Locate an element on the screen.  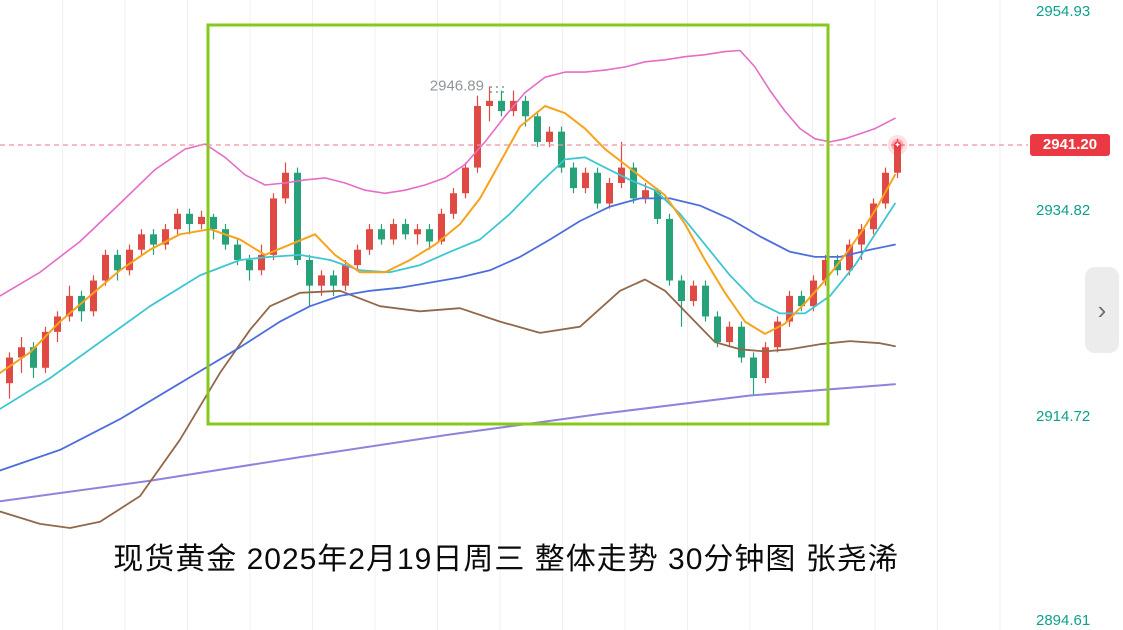
current-price-label: 2941.20 is located at coordinates (1070, 145).